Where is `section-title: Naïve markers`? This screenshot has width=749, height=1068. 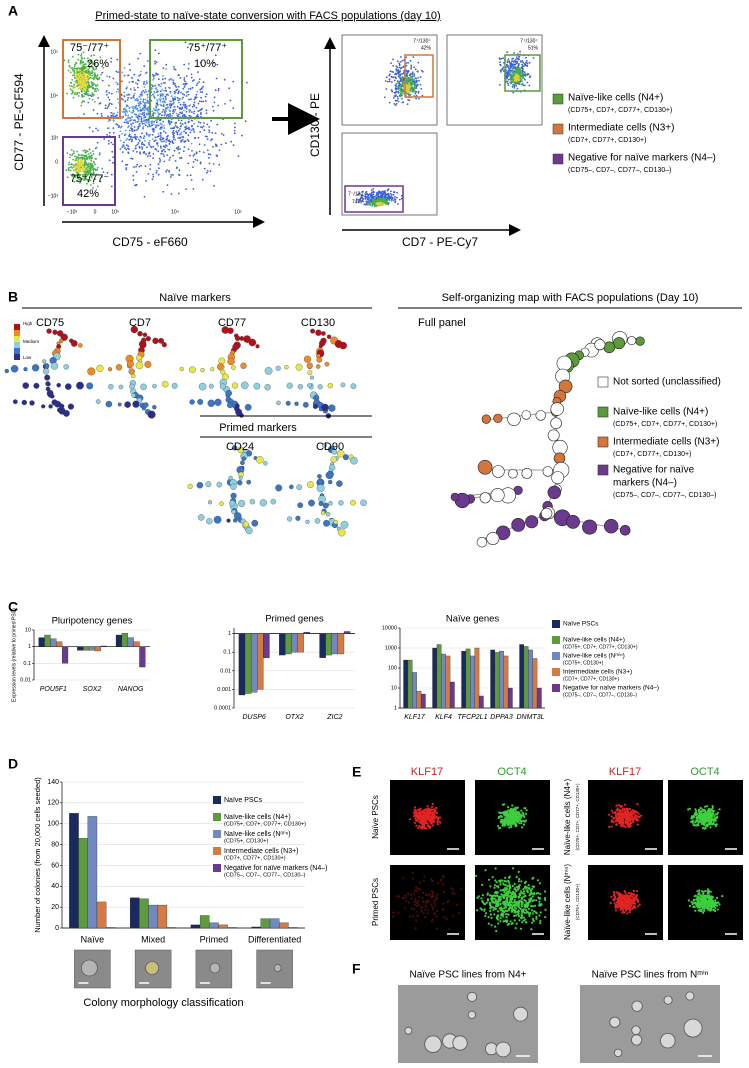 section-title: Naïve markers is located at coordinates (195, 298).